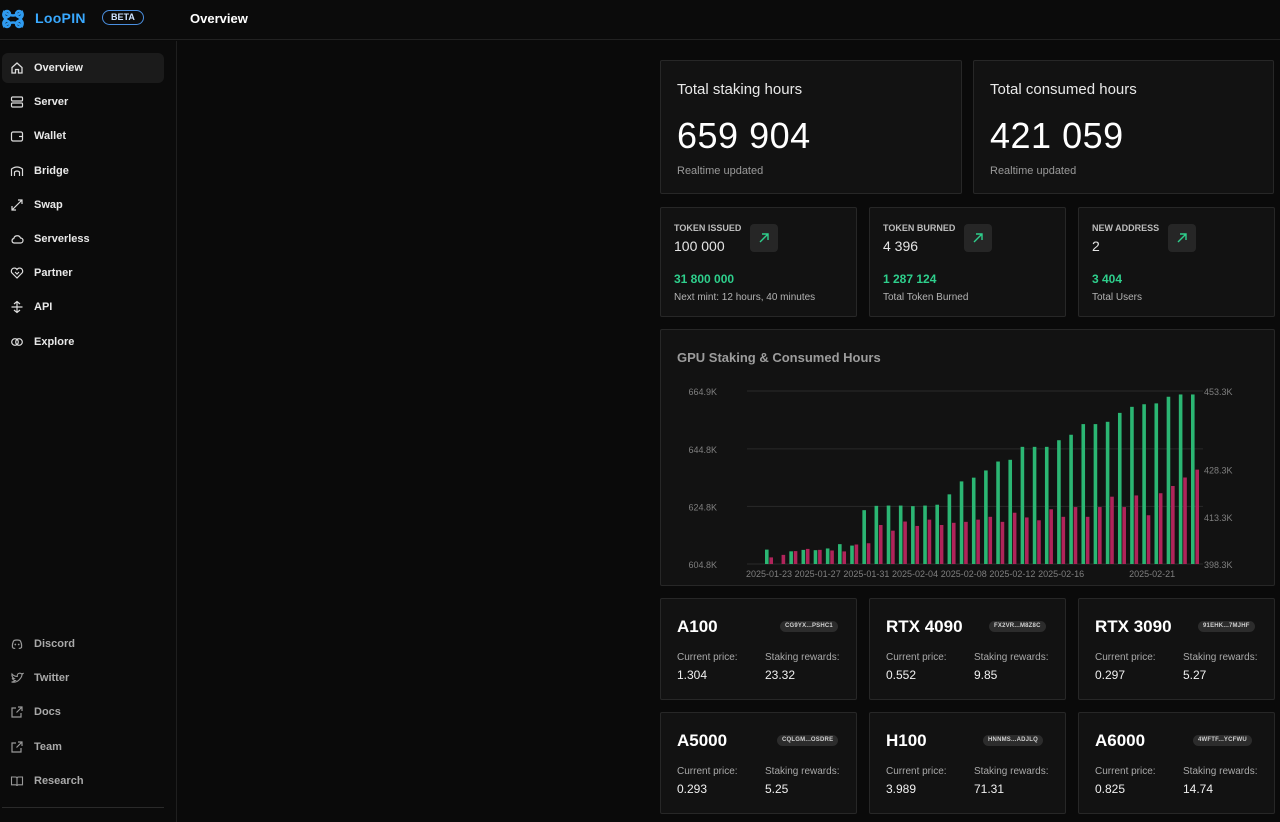 This screenshot has height=822, width=1280. What do you see at coordinates (83, 747) in the screenshot?
I see `sidebar-item-team: Team` at bounding box center [83, 747].